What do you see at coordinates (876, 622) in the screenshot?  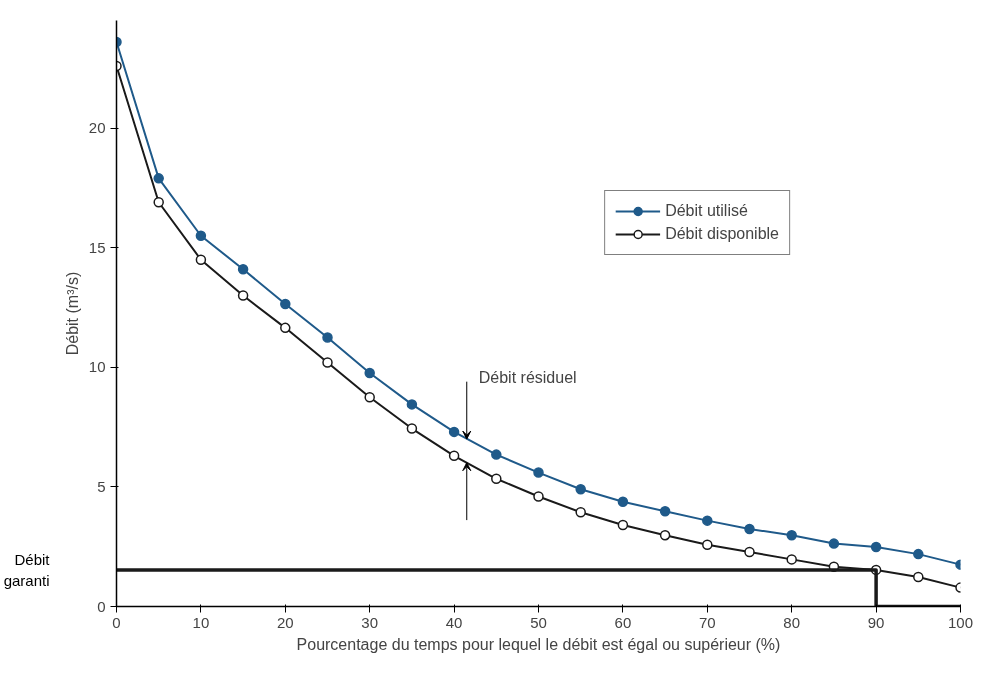 I see `x-tick-label: 90` at bounding box center [876, 622].